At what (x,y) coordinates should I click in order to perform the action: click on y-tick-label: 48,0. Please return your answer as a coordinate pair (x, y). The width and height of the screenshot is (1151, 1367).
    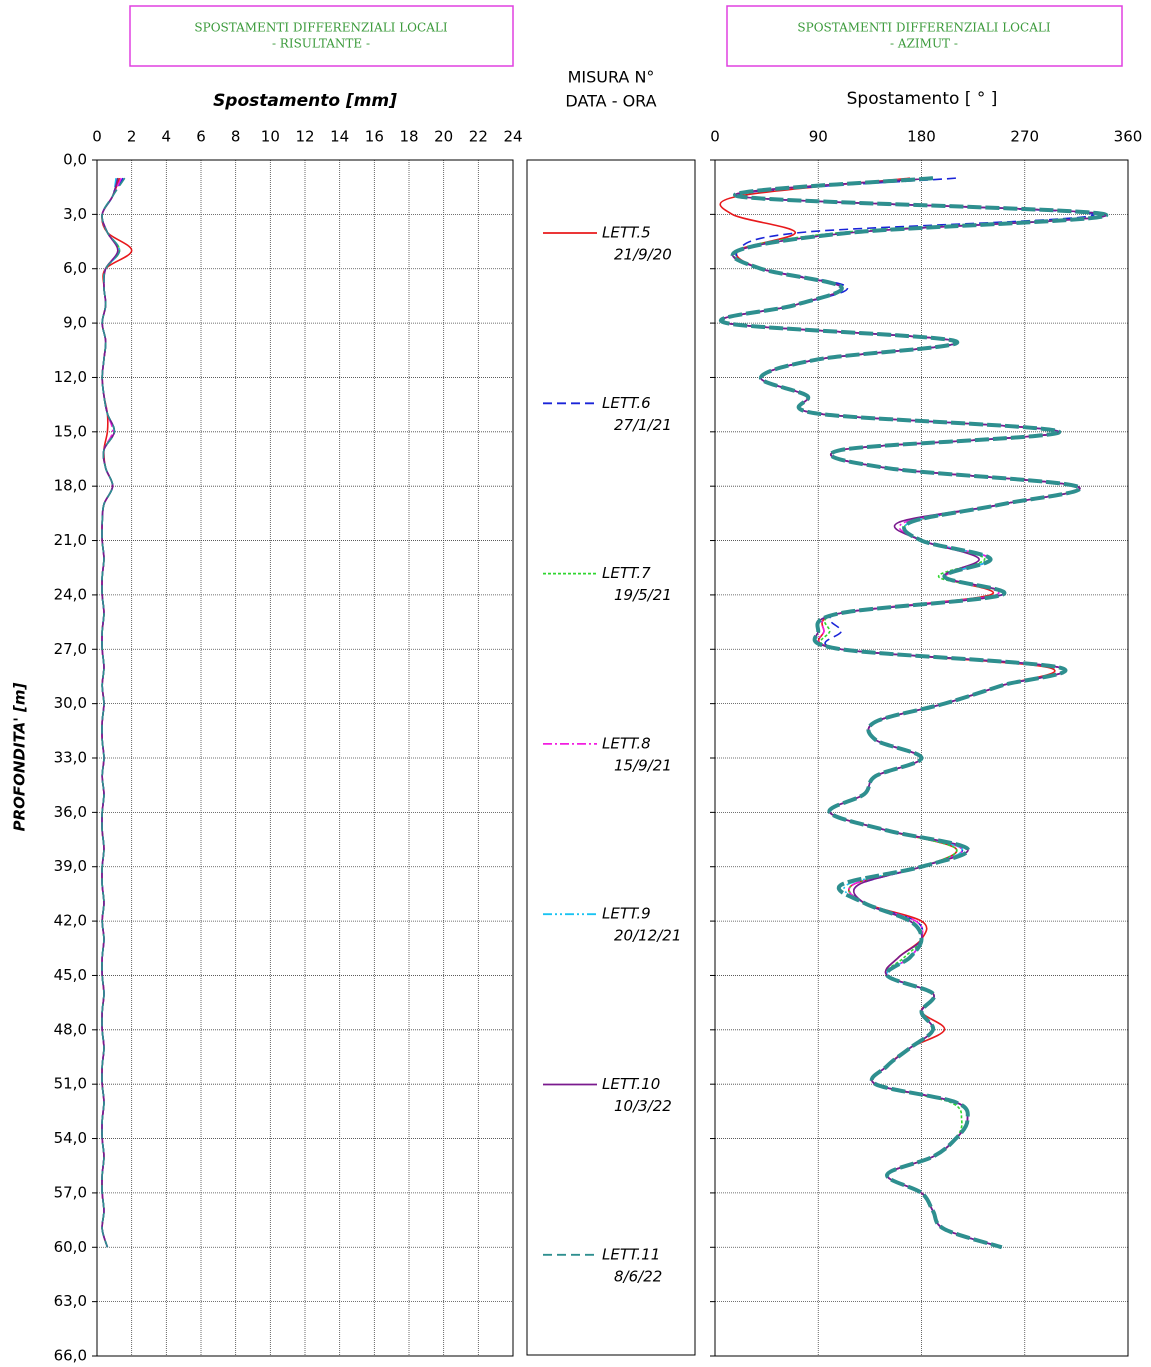
    Looking at the image, I should click on (70, 1029).